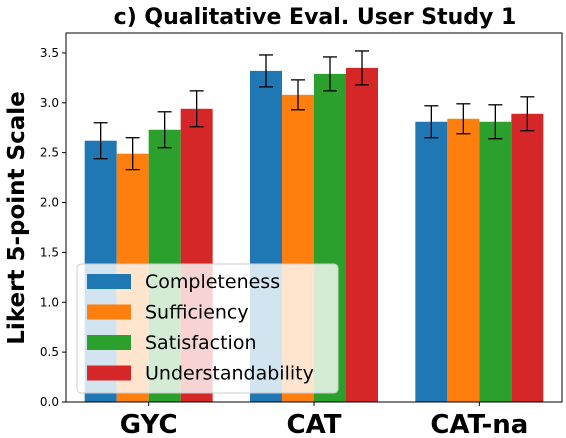 The width and height of the screenshot is (566, 438). Describe the element at coordinates (49, 53) in the screenshot. I see `y-tick-label: 3.5` at that location.